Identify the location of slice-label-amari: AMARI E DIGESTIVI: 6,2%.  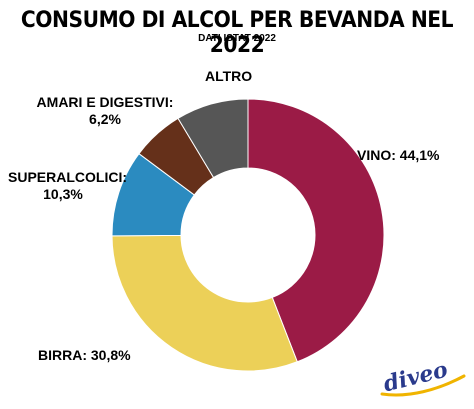
(105, 111).